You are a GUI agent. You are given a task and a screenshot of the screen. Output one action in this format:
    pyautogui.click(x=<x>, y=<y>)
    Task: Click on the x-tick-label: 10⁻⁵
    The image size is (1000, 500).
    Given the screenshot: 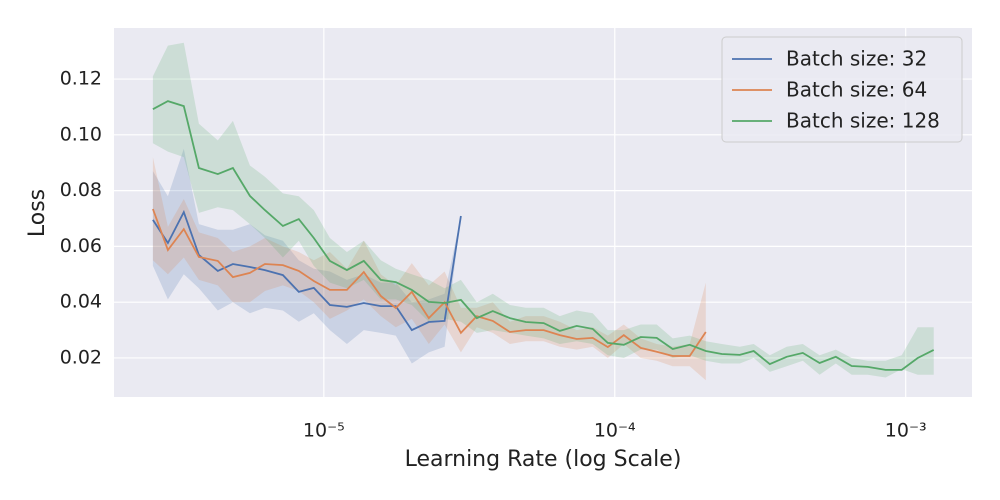 What is the action you would take?
    pyautogui.click(x=324, y=431)
    